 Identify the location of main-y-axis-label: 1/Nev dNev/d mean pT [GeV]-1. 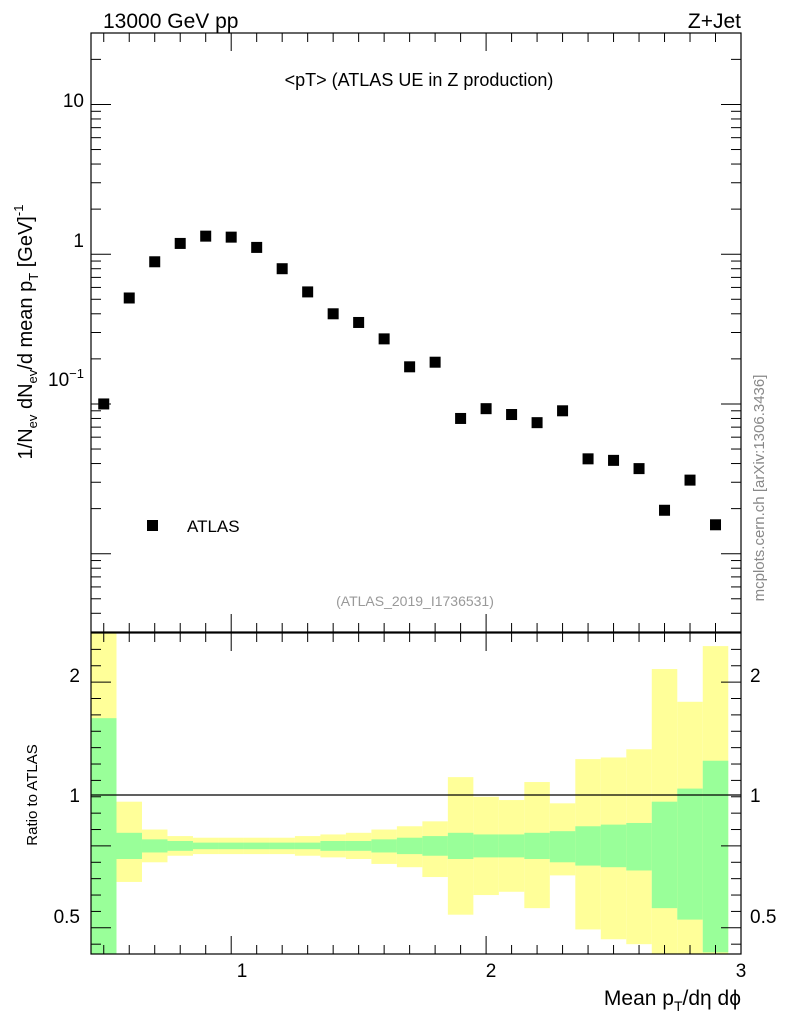
(26, 332).